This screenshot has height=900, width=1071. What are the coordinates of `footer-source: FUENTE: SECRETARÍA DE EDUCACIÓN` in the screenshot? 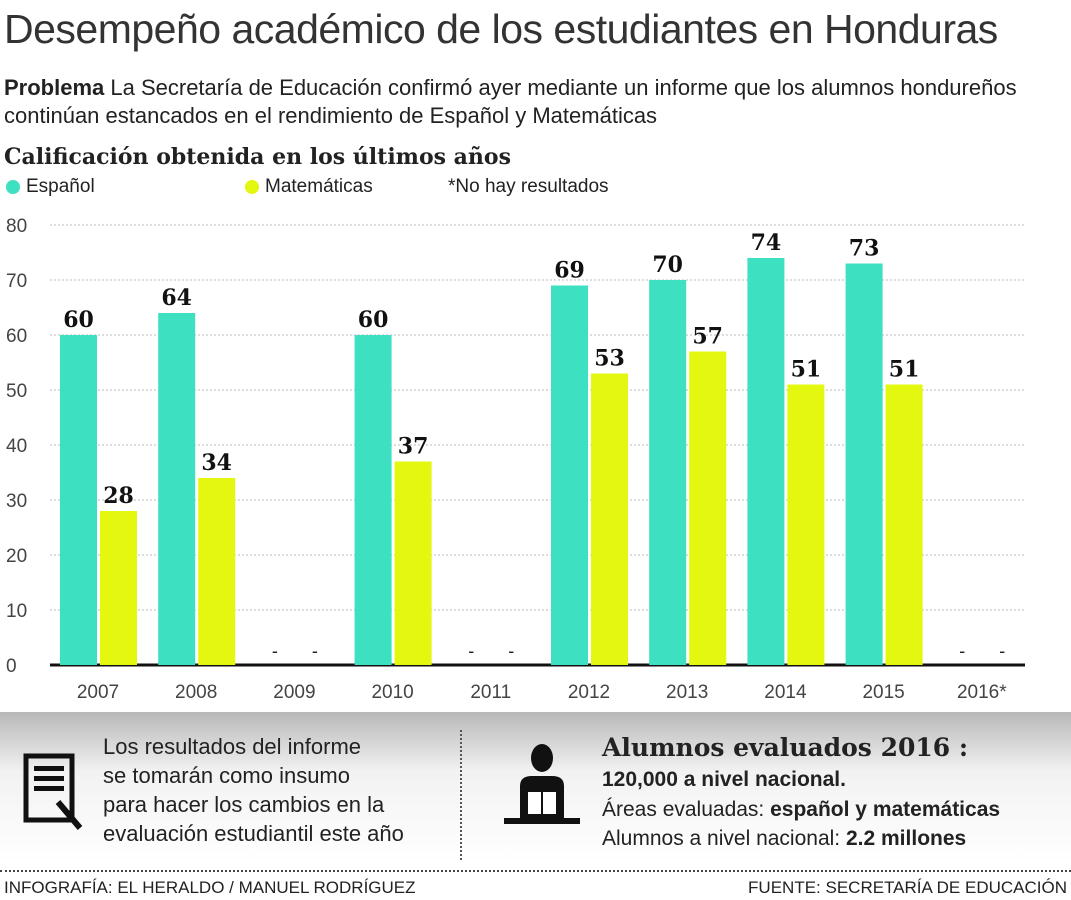 It's located at (907, 887).